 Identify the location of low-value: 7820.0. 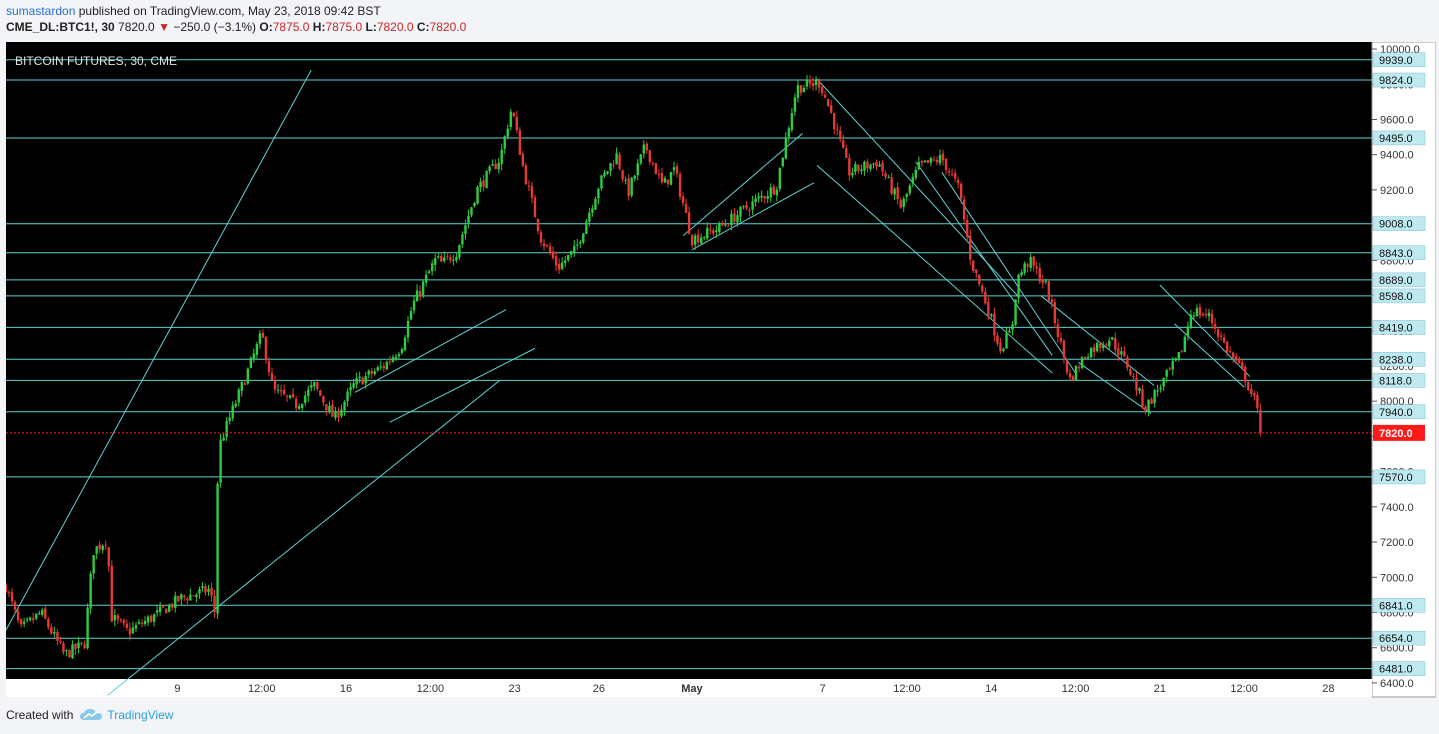
(395, 27).